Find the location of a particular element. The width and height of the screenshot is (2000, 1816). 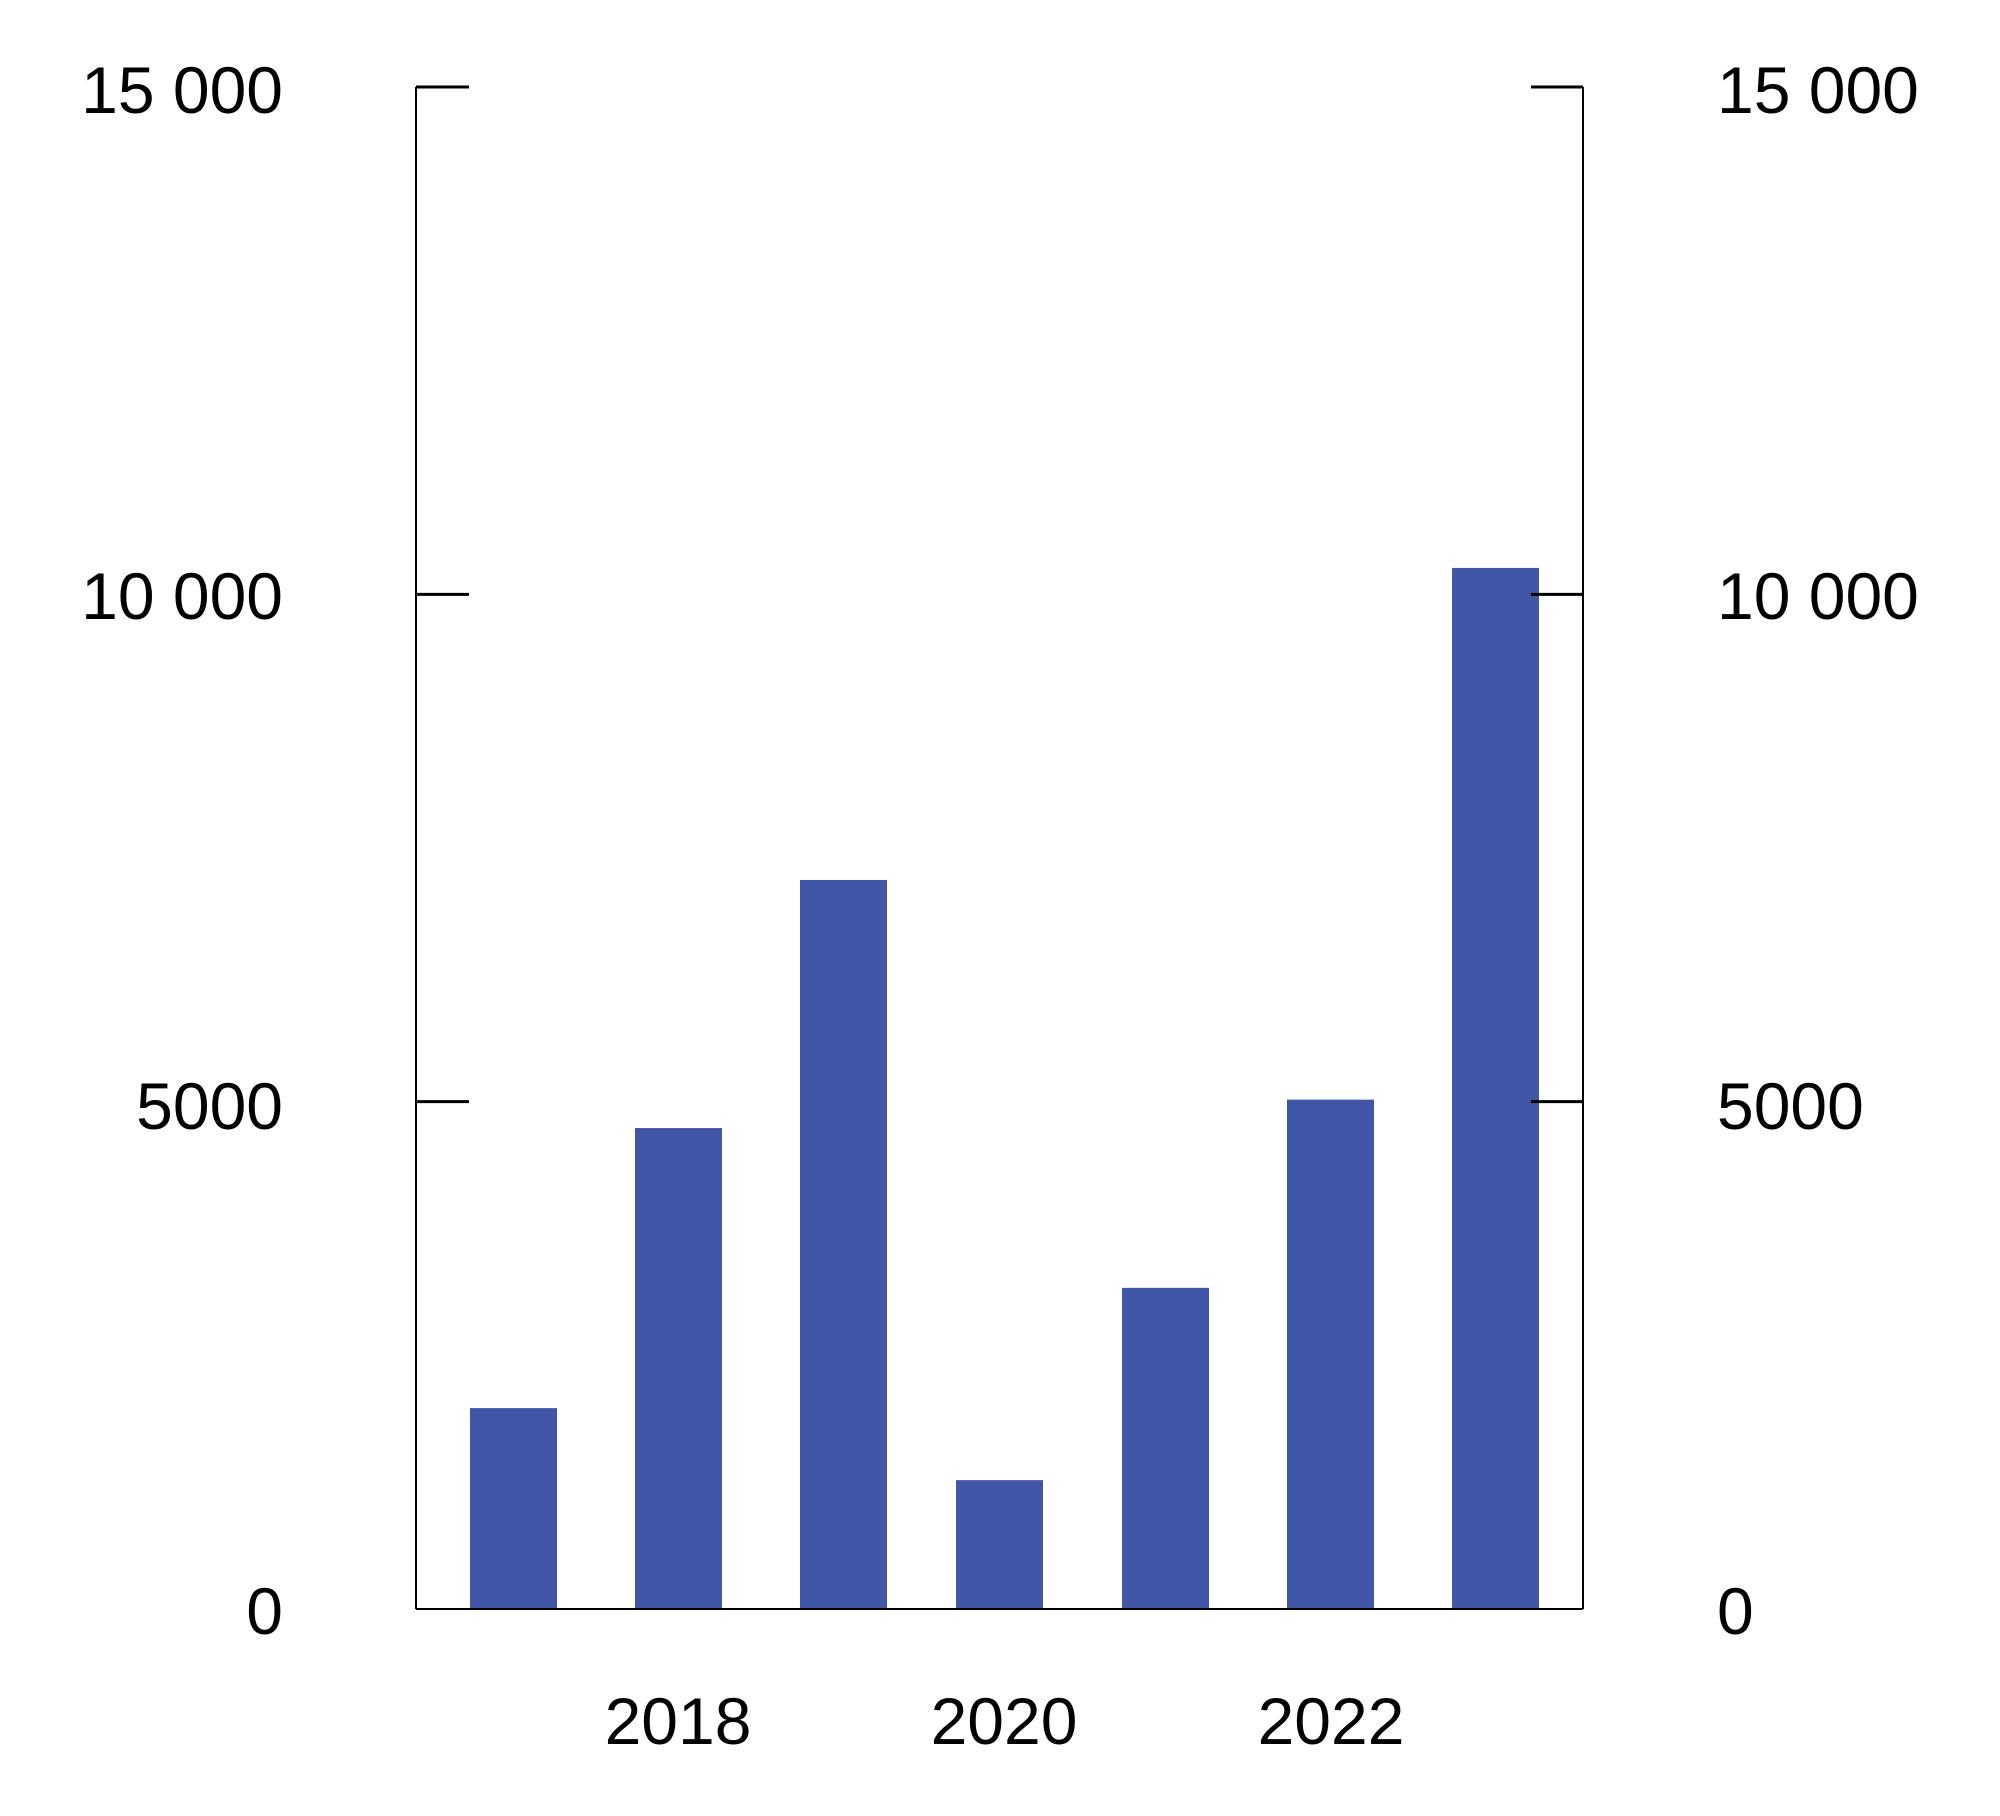

left-y-tick-label: 10 000 is located at coordinates (182, 596).